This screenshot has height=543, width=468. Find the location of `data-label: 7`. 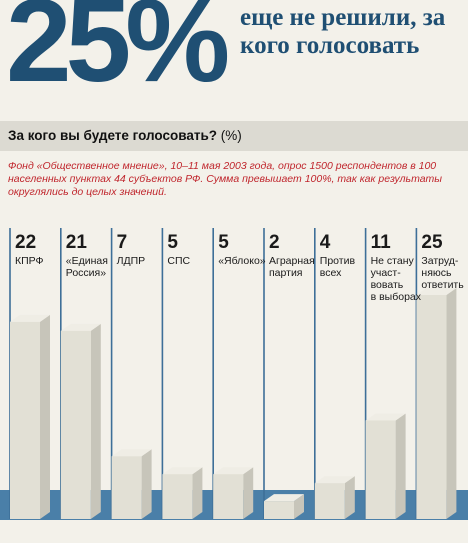

data-label: 7 is located at coordinates (122, 242).